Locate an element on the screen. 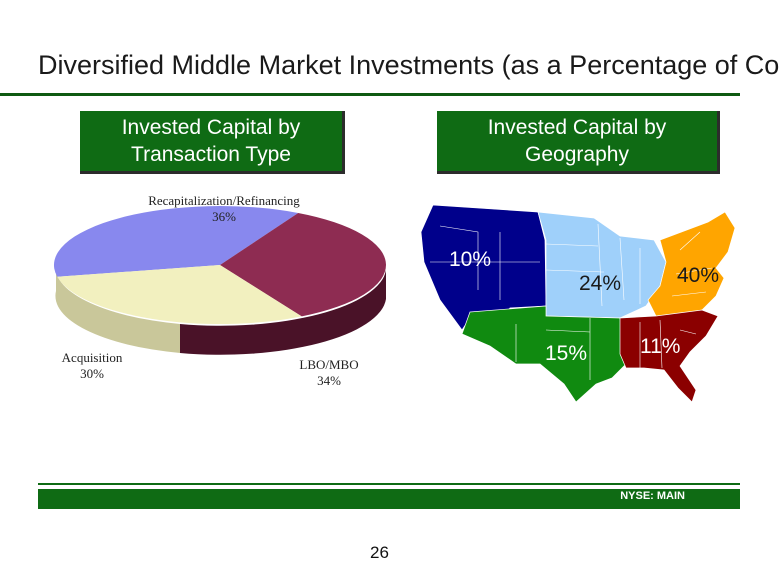 Image resolution: width=780 pixels, height=585 pixels. map-label-southwest: 15% is located at coordinates (566, 353).